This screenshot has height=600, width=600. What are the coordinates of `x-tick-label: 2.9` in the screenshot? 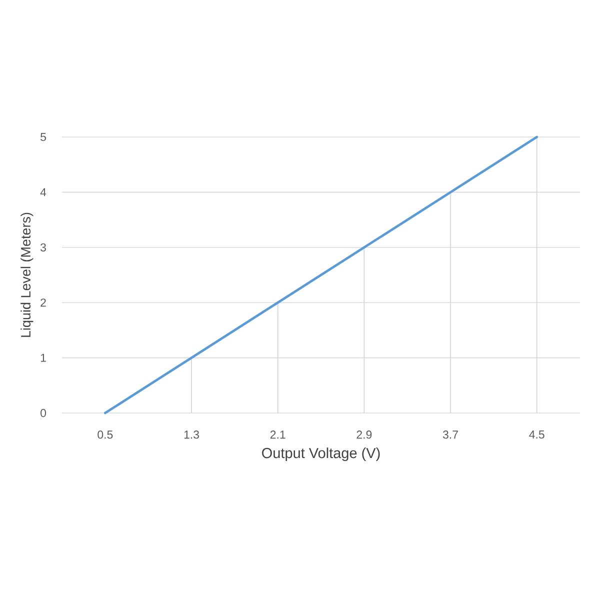 It's located at (364, 434).